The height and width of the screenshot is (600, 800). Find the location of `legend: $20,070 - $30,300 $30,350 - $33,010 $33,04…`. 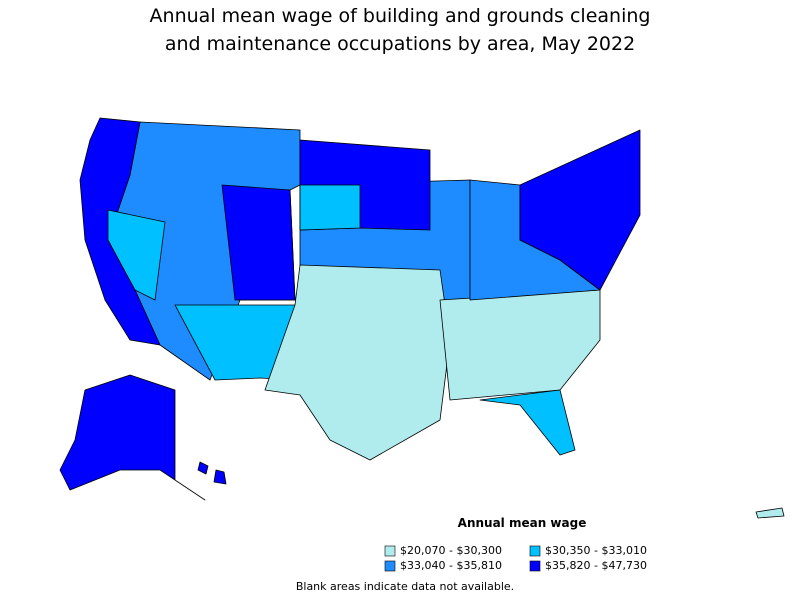

legend: $20,070 - $30,300 $30,350 - $33,010 $33,04… is located at coordinates (515, 558).